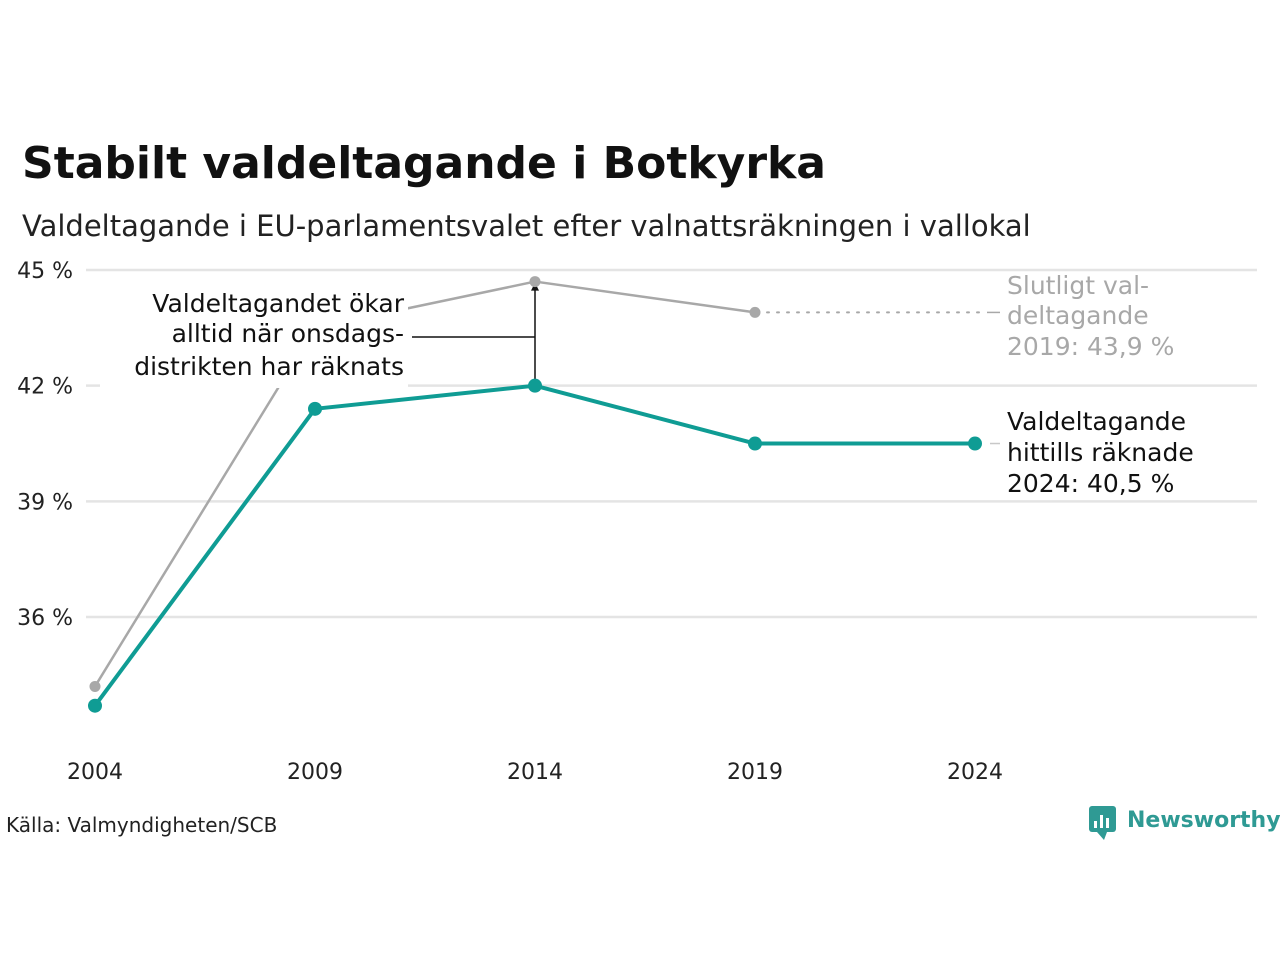 Image resolution: width=1280 pixels, height=960 pixels. Describe the element at coordinates (1078, 315) in the screenshot. I see `final-series-label-line: deltagande` at that location.